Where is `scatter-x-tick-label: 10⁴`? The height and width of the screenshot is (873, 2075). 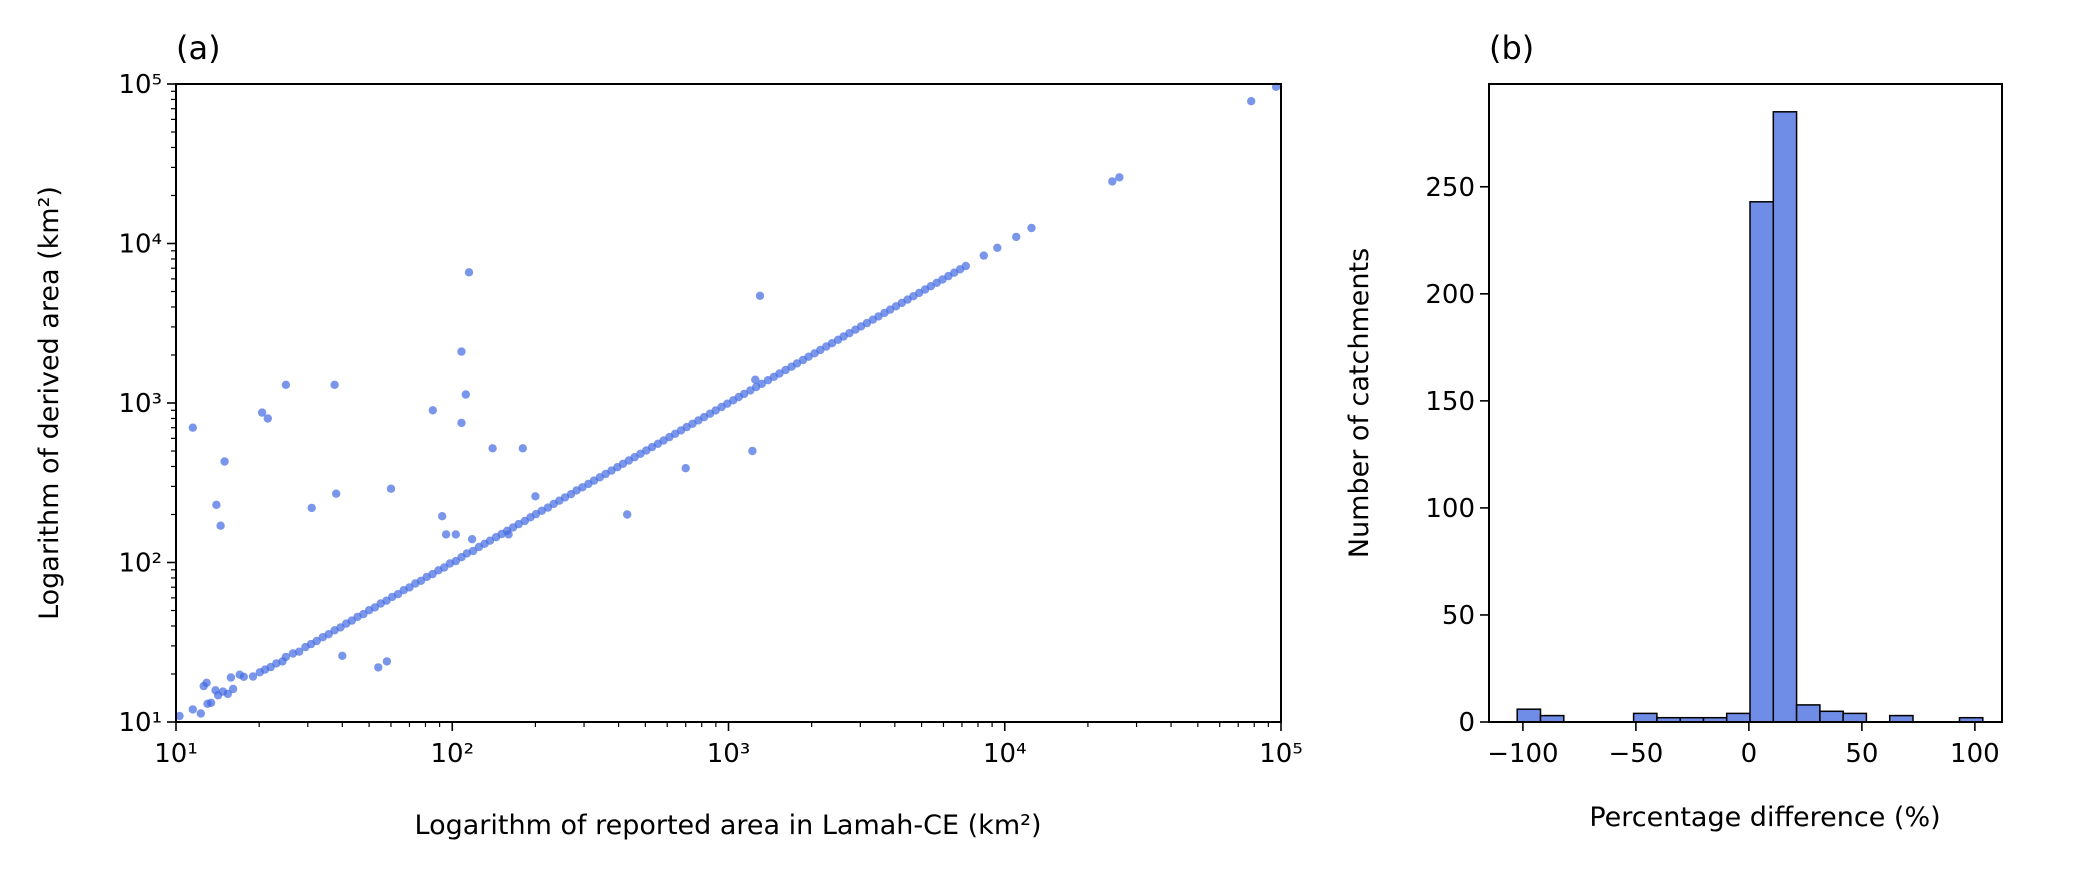
scatter-x-tick-label: 10⁴ is located at coordinates (1005, 754).